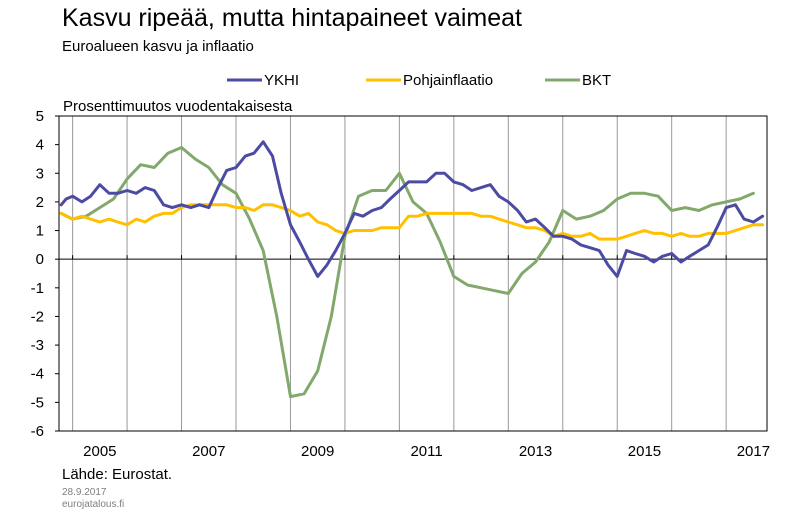 This screenshot has width=800, height=522. Describe the element at coordinates (158, 46) in the screenshot. I see `chart-subtitle: Euroalueen kasvu ja inflaatio` at that location.